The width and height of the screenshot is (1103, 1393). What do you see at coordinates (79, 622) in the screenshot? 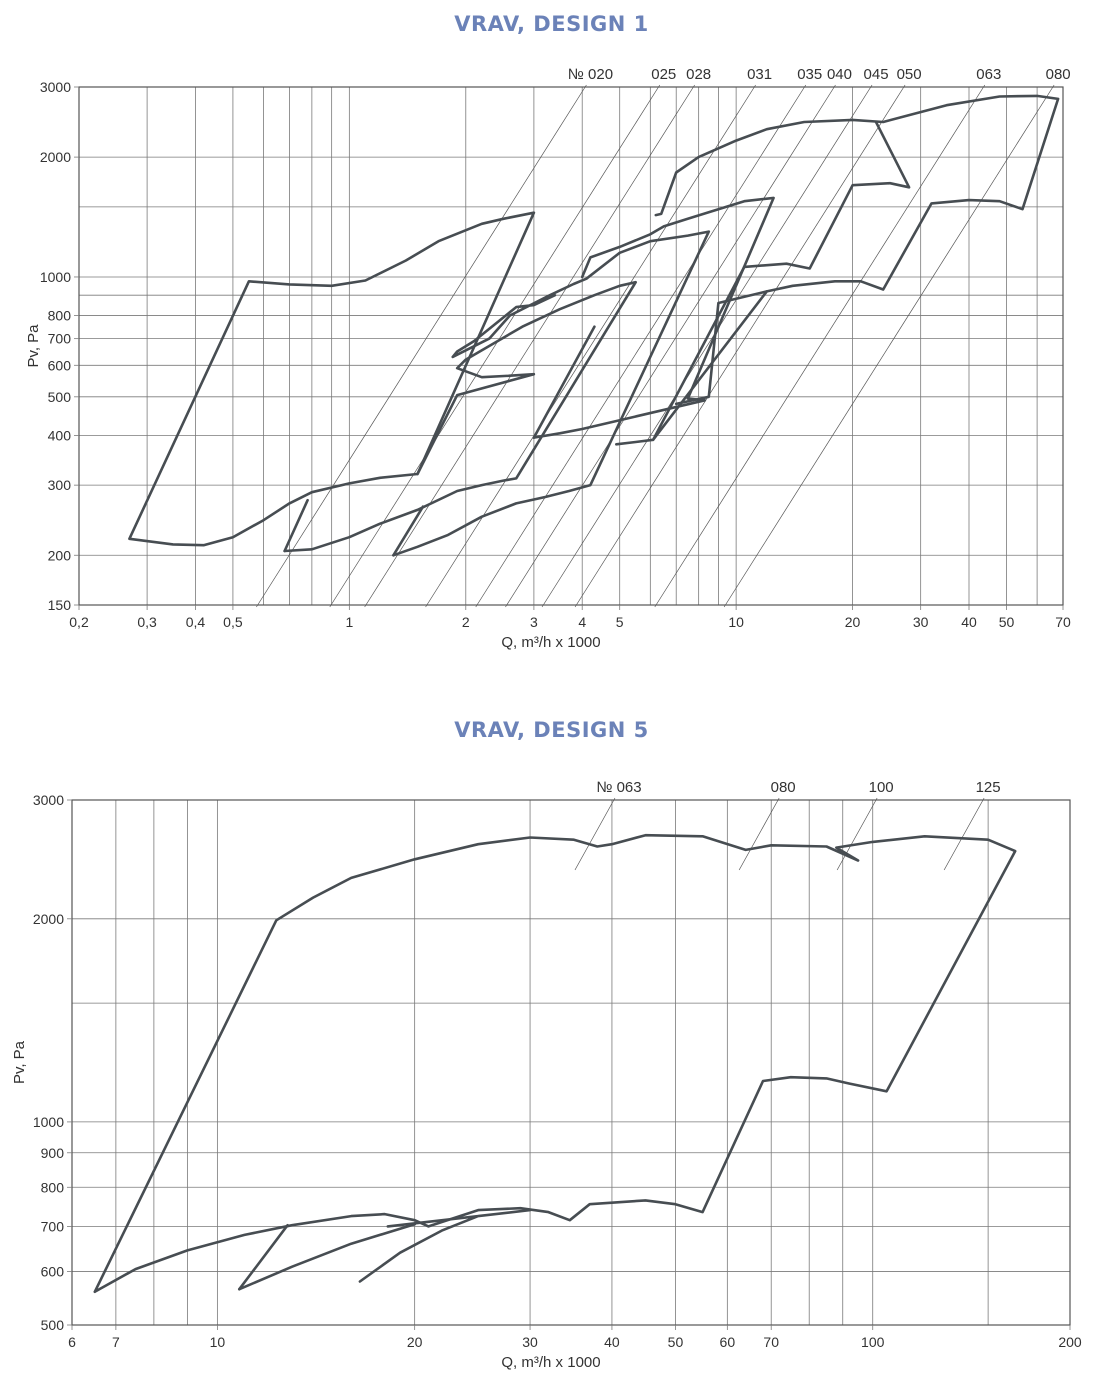
I see `x-tick-label: 0,2` at bounding box center [79, 622].